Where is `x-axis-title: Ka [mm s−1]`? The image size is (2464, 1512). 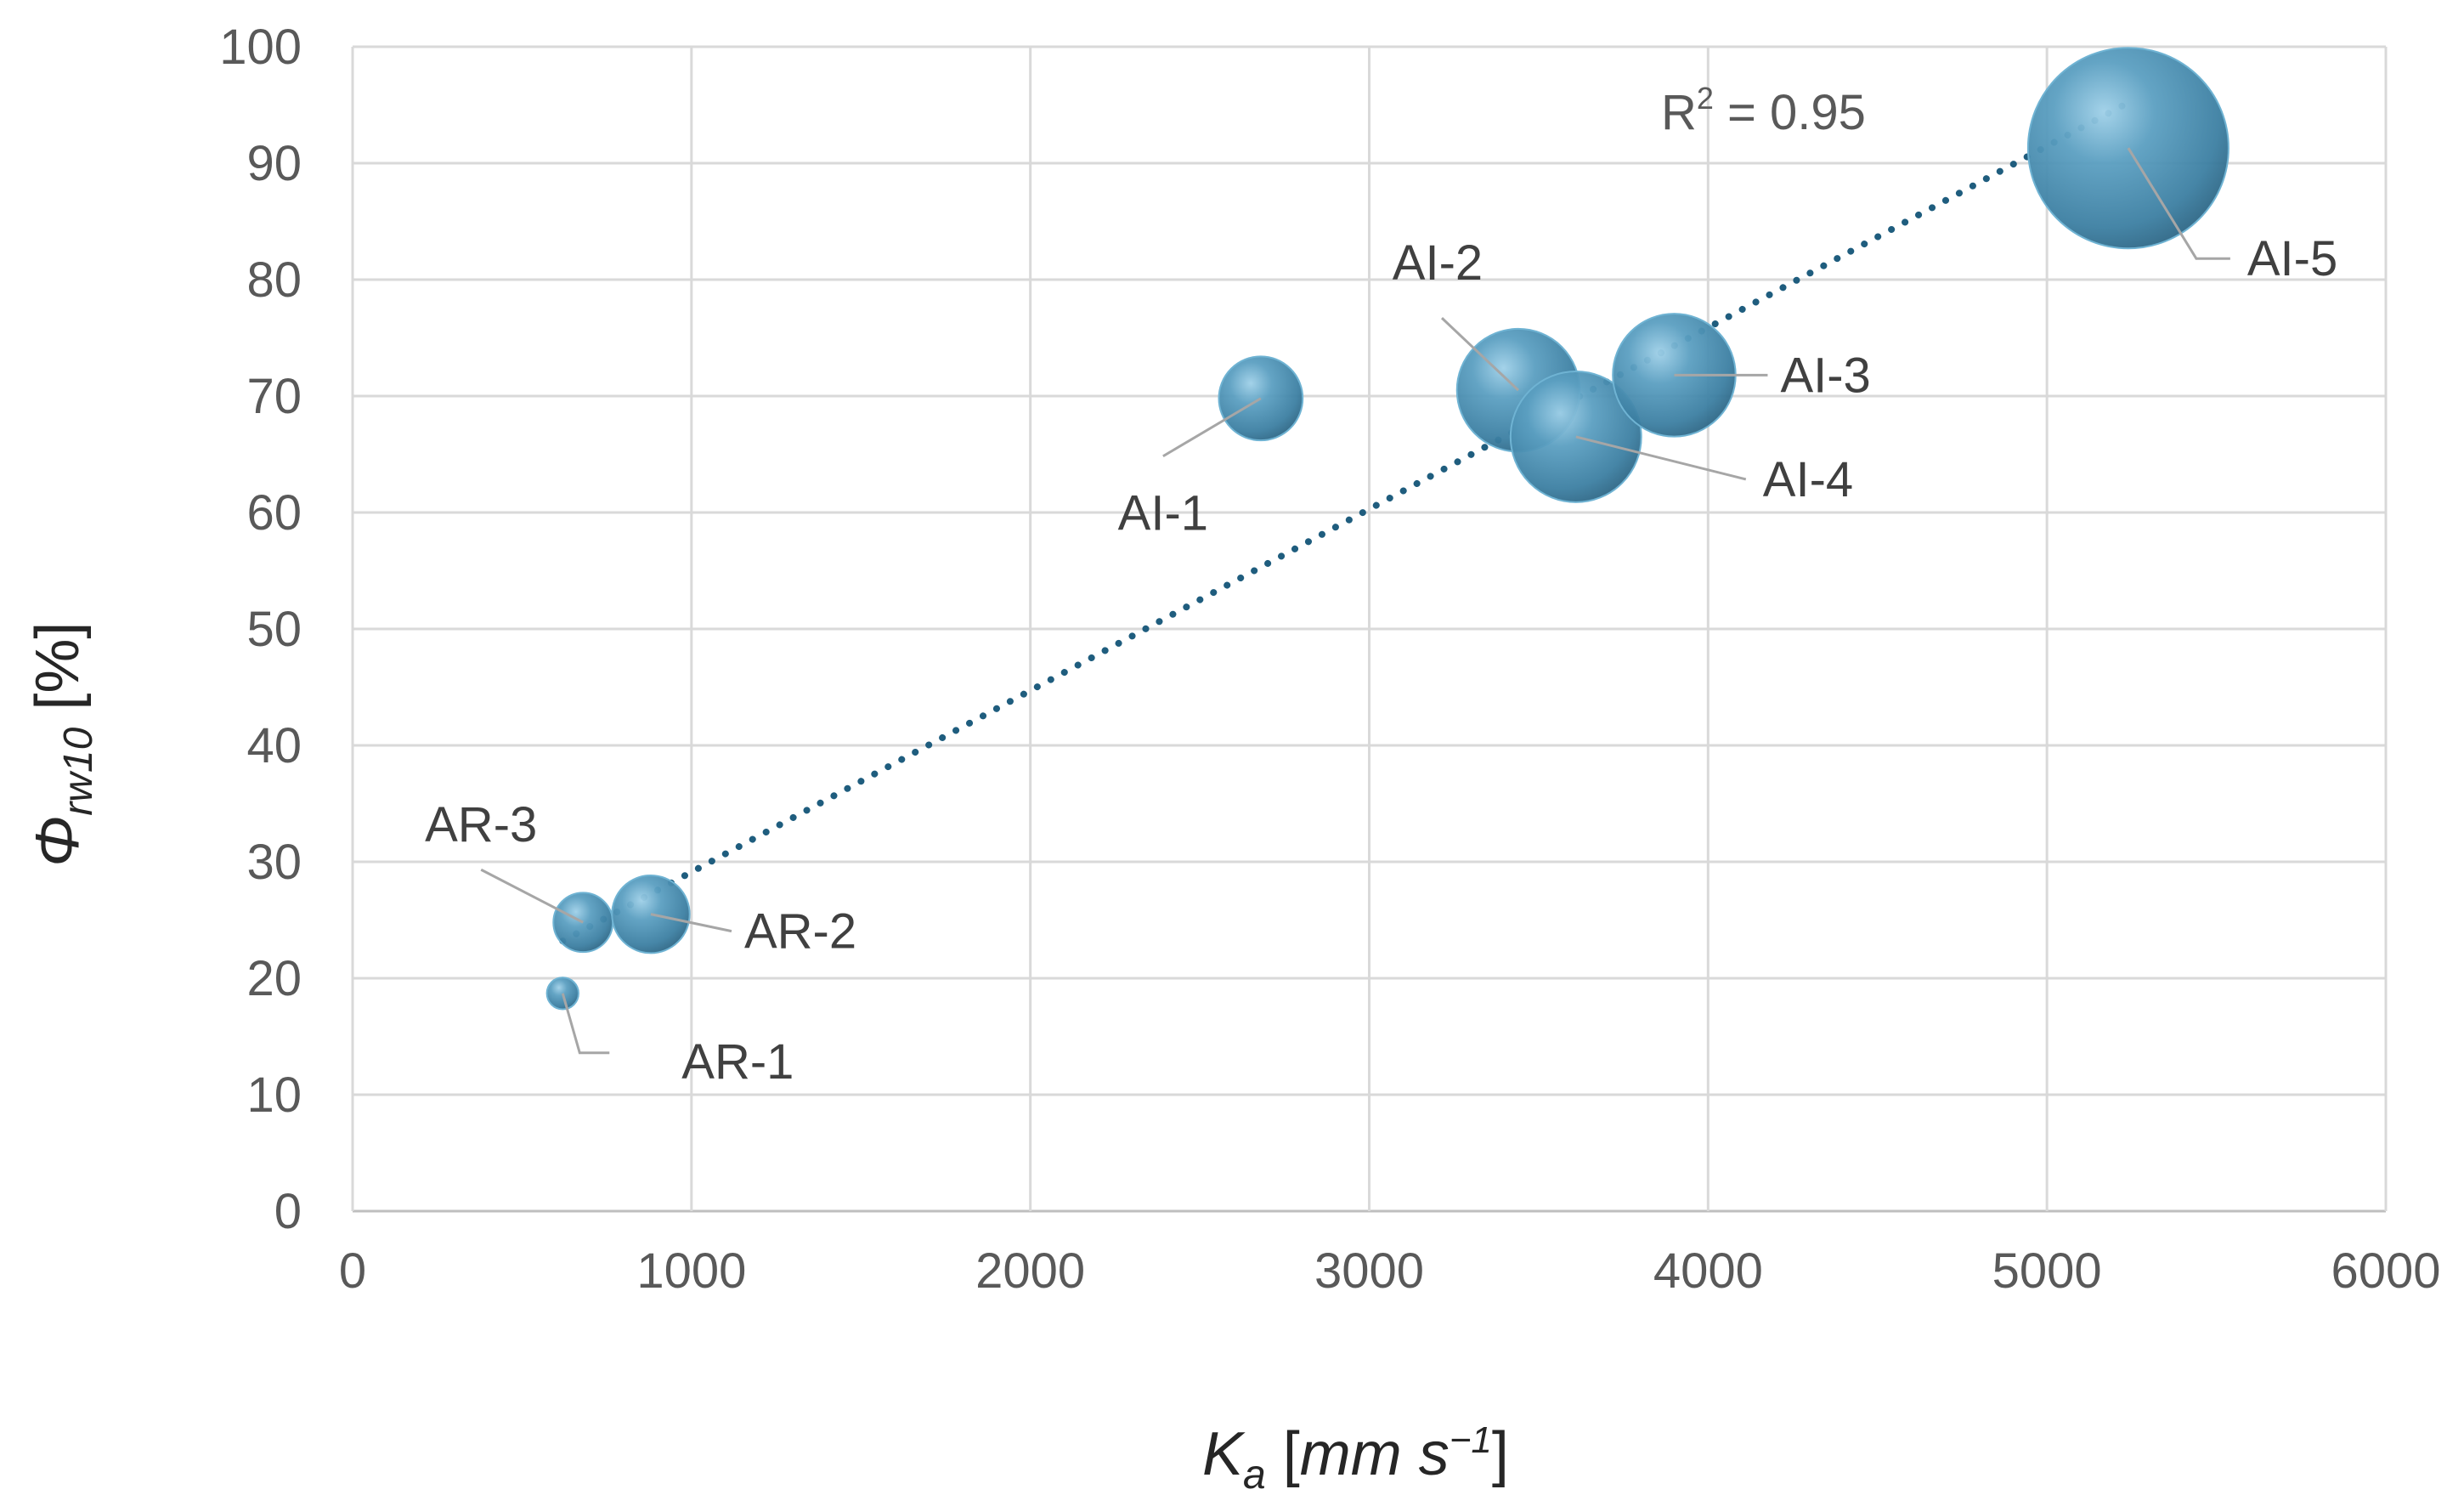
x-axis-title: Ka [mm s−1] is located at coordinates (1355, 1458).